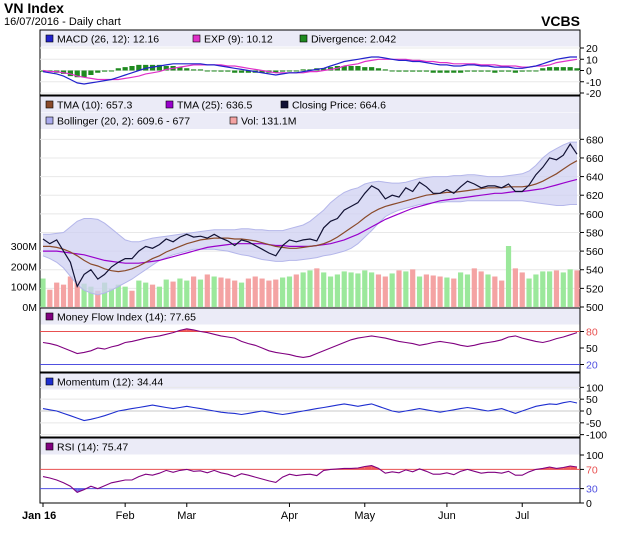 This screenshot has width=620, height=535. What do you see at coordinates (24, 267) in the screenshot?
I see `volume-tick-2: 200M` at bounding box center [24, 267].